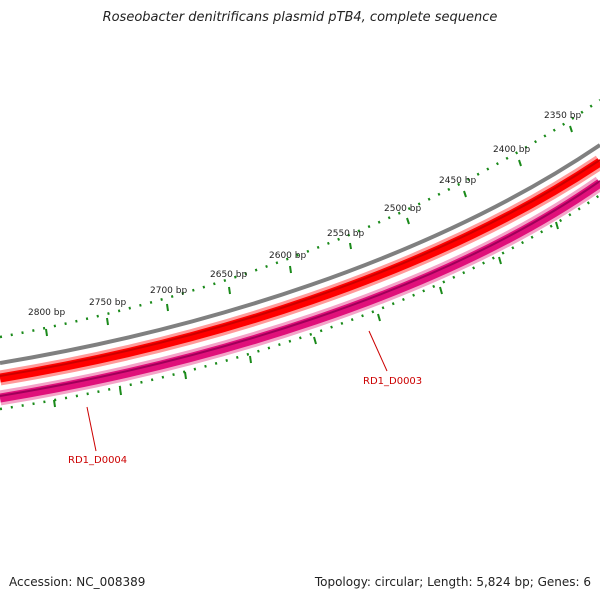 This screenshot has height=600, width=600. What do you see at coordinates (345, 234) in the screenshot?
I see `ruler-label: 2550 bp` at bounding box center [345, 234].